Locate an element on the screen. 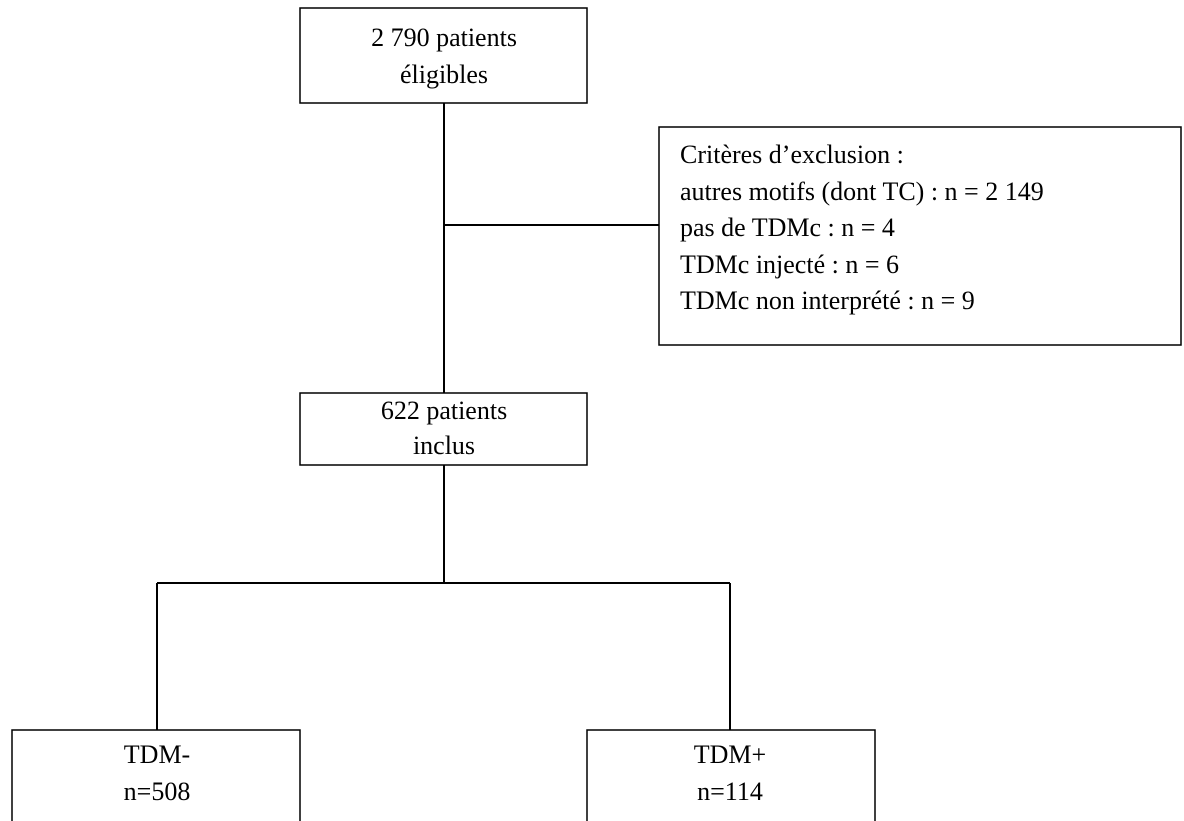 The height and width of the screenshot is (821, 1184). node-text: Critères d’exclusion : is located at coordinates (792, 154).